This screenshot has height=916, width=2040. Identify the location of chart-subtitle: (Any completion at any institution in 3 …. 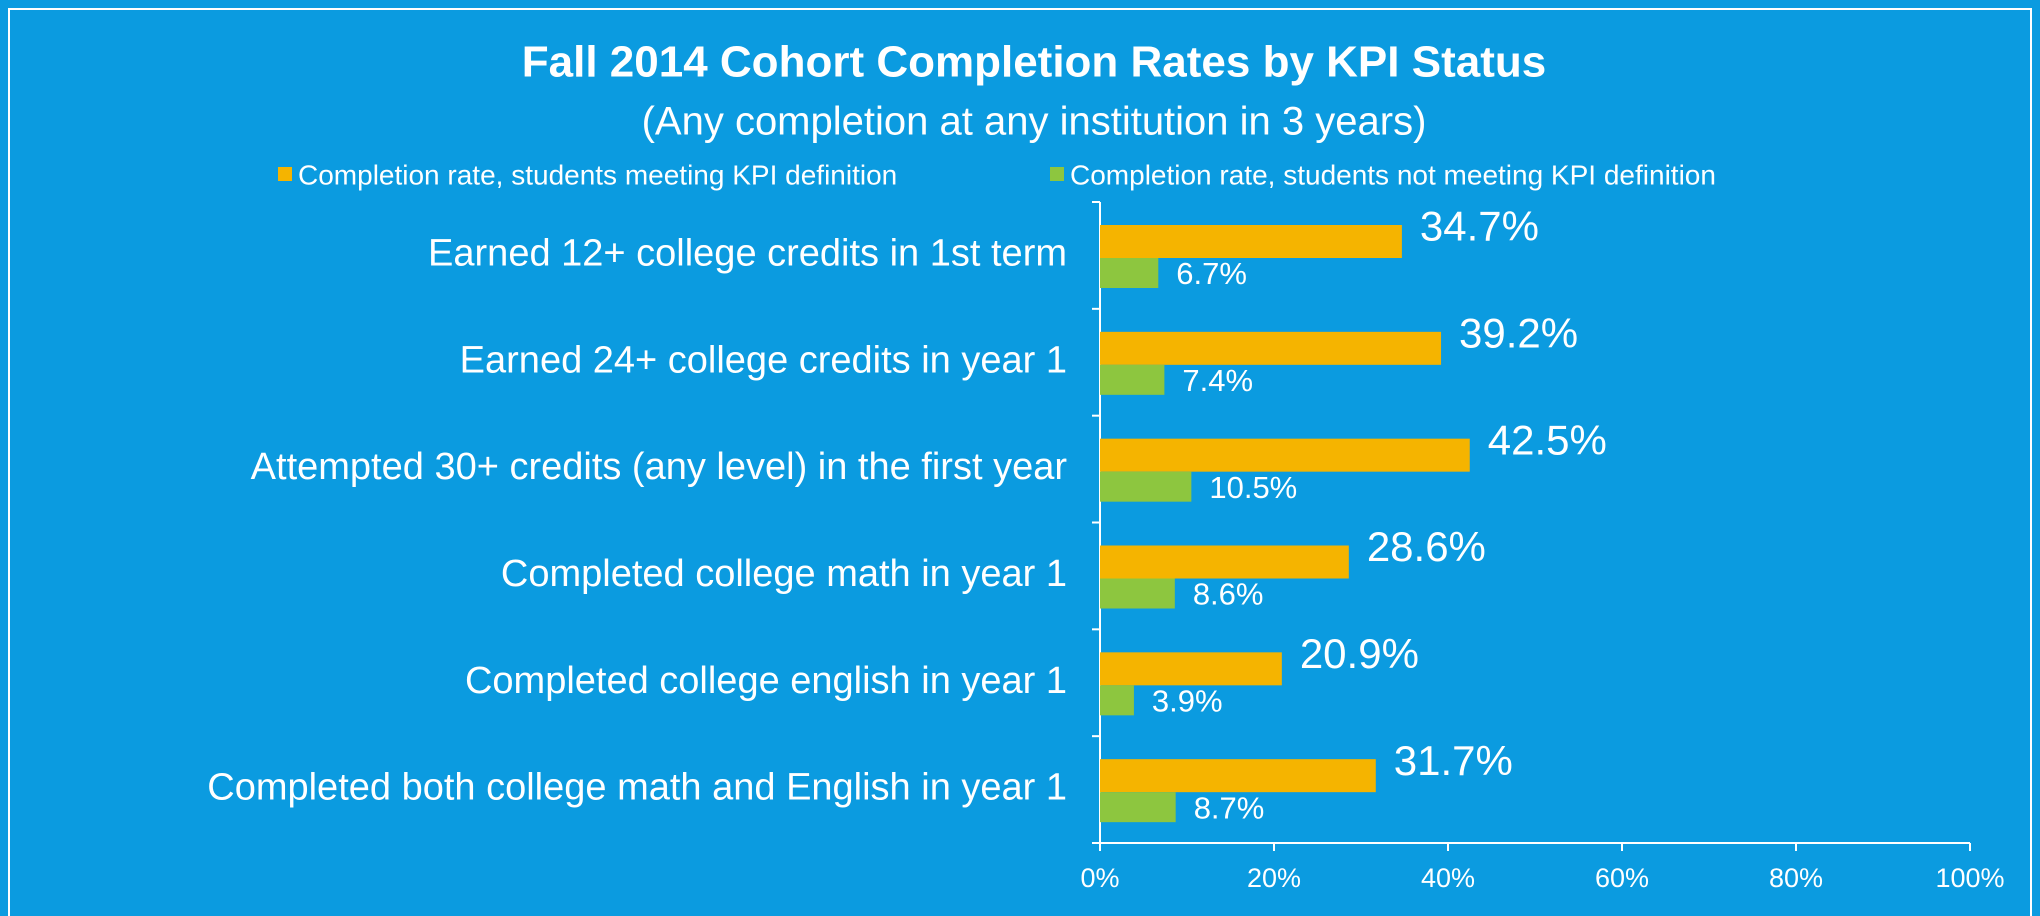
(1034, 122).